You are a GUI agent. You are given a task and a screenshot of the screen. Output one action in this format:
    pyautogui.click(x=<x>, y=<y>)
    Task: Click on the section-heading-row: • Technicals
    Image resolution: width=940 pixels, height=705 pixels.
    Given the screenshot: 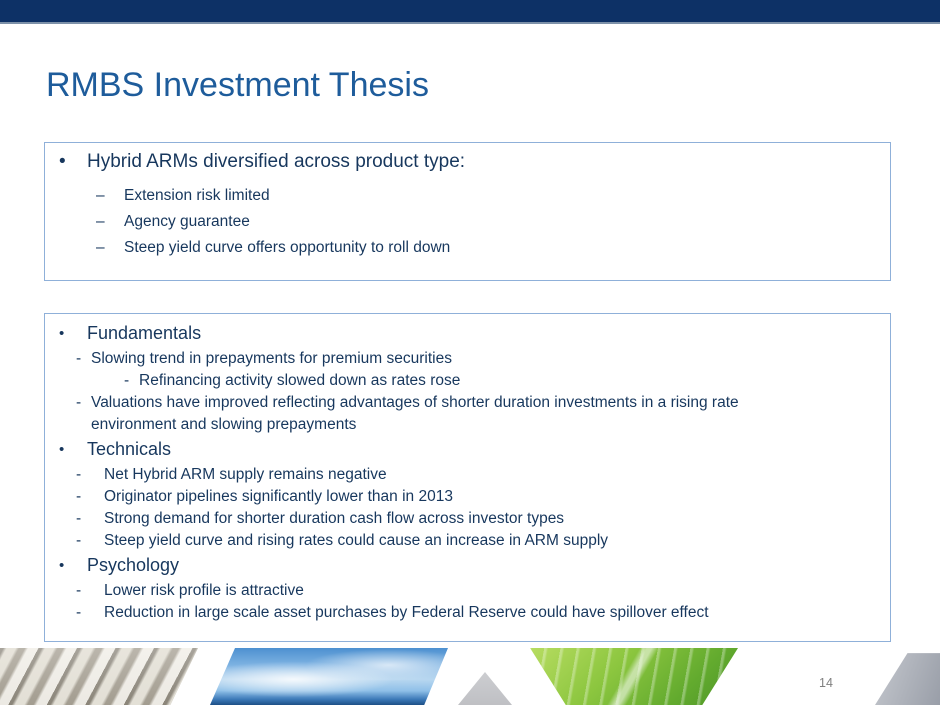 What is the action you would take?
    pyautogui.click(x=467, y=449)
    